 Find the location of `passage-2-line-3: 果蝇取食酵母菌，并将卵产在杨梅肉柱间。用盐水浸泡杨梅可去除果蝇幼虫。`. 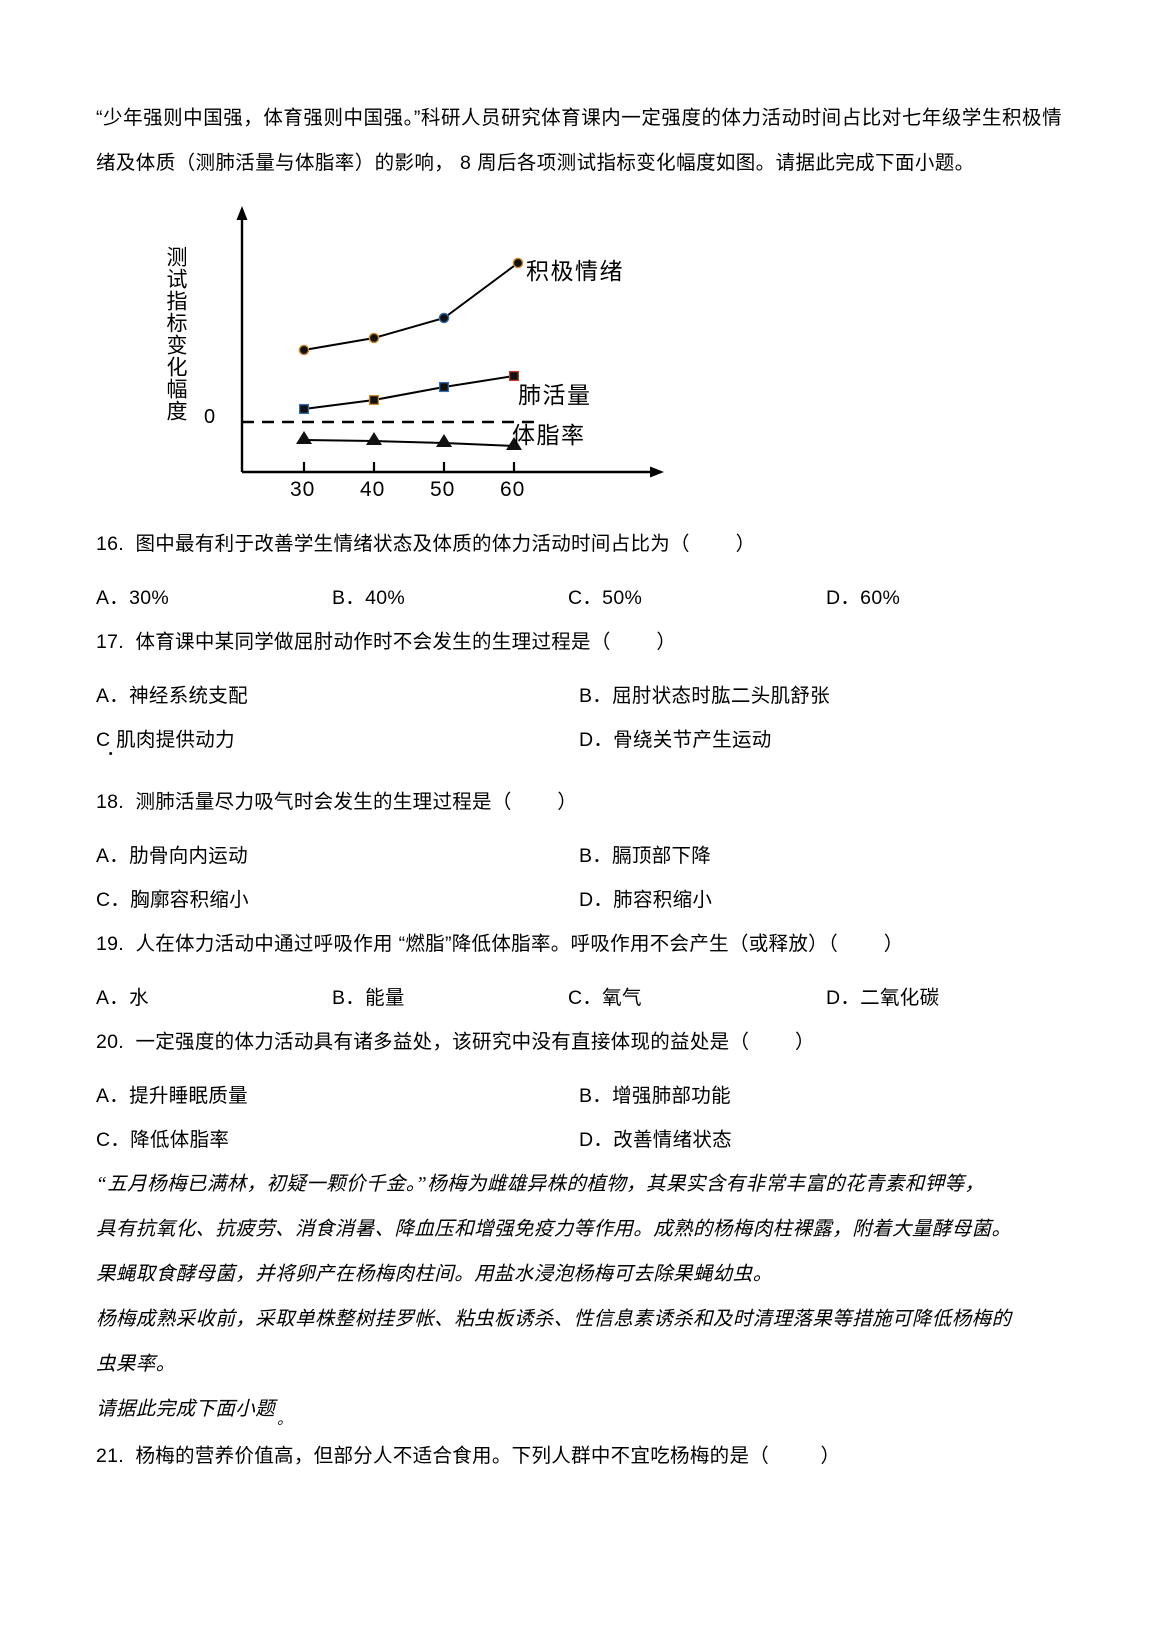

passage-2-line-3: 果蝇取食酵母菌，并将卵产在杨梅肉柱间。用盐水浸泡杨梅可去除果蝇幼虫。 is located at coordinates (434, 1274).